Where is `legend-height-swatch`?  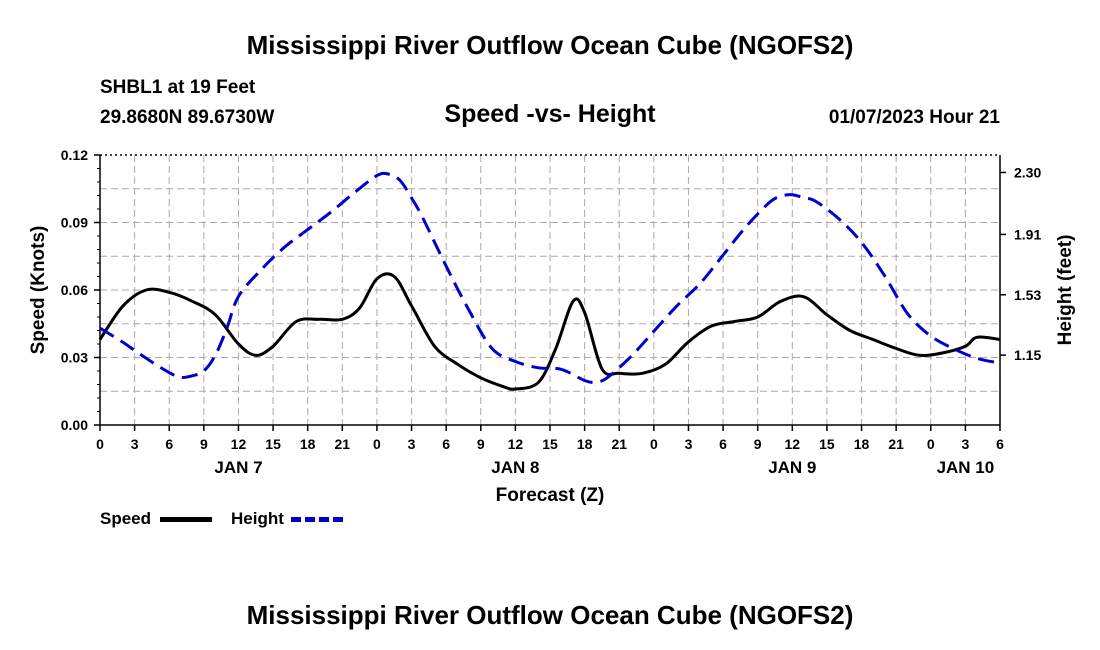
legend-height-swatch is located at coordinates (317, 519).